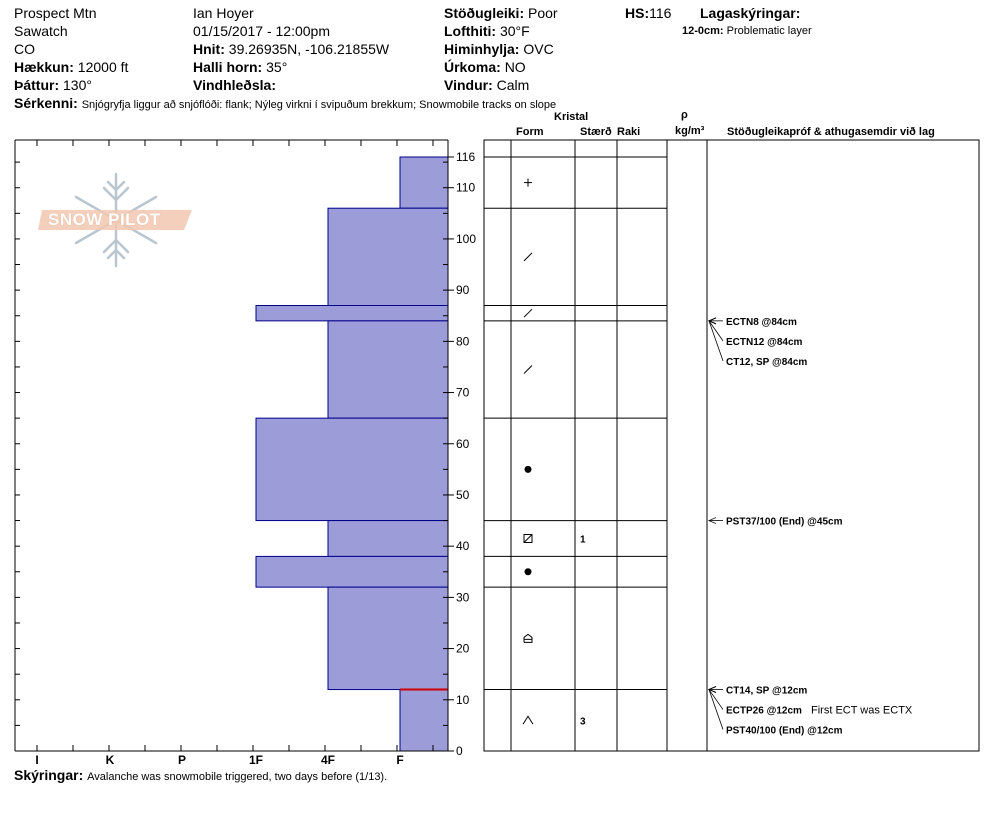 Image resolution: width=994 pixels, height=840 pixels. I want to click on aspect-field: Þáttur: 130°, so click(53, 85).